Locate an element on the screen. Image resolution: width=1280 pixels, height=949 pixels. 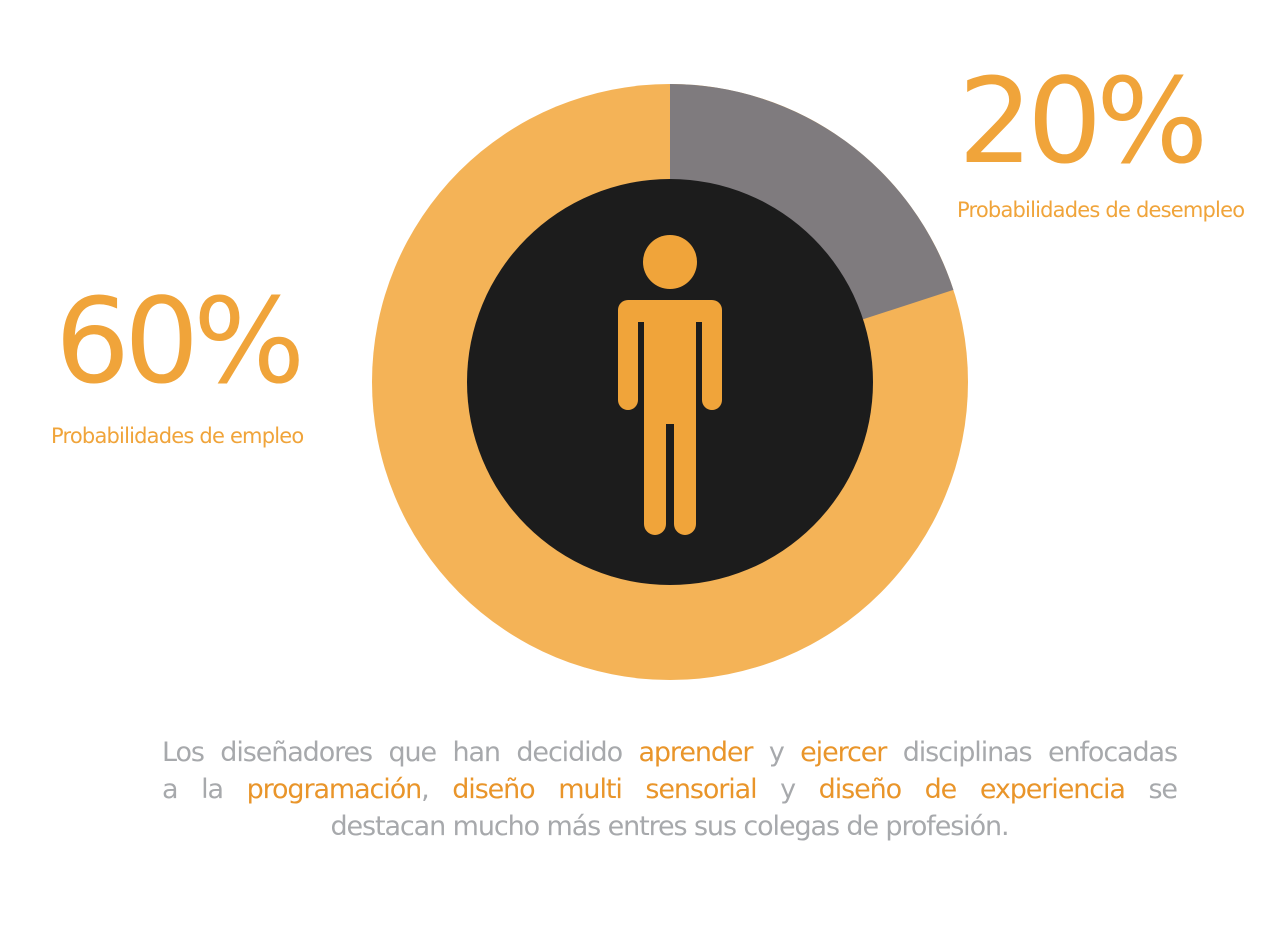
description-word: se is located at coordinates (1162, 789).